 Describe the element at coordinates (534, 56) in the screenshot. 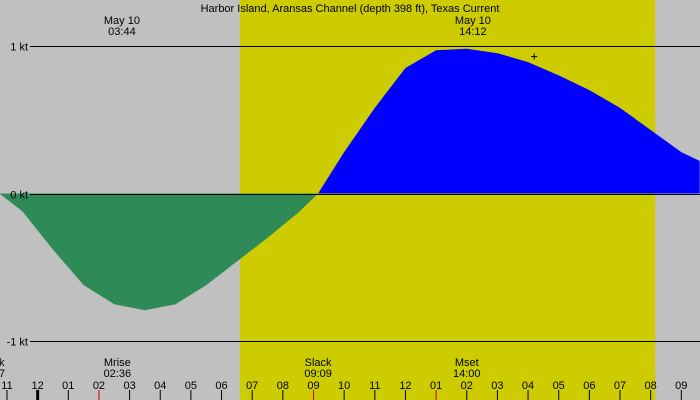

I see `cursor-marker` at that location.